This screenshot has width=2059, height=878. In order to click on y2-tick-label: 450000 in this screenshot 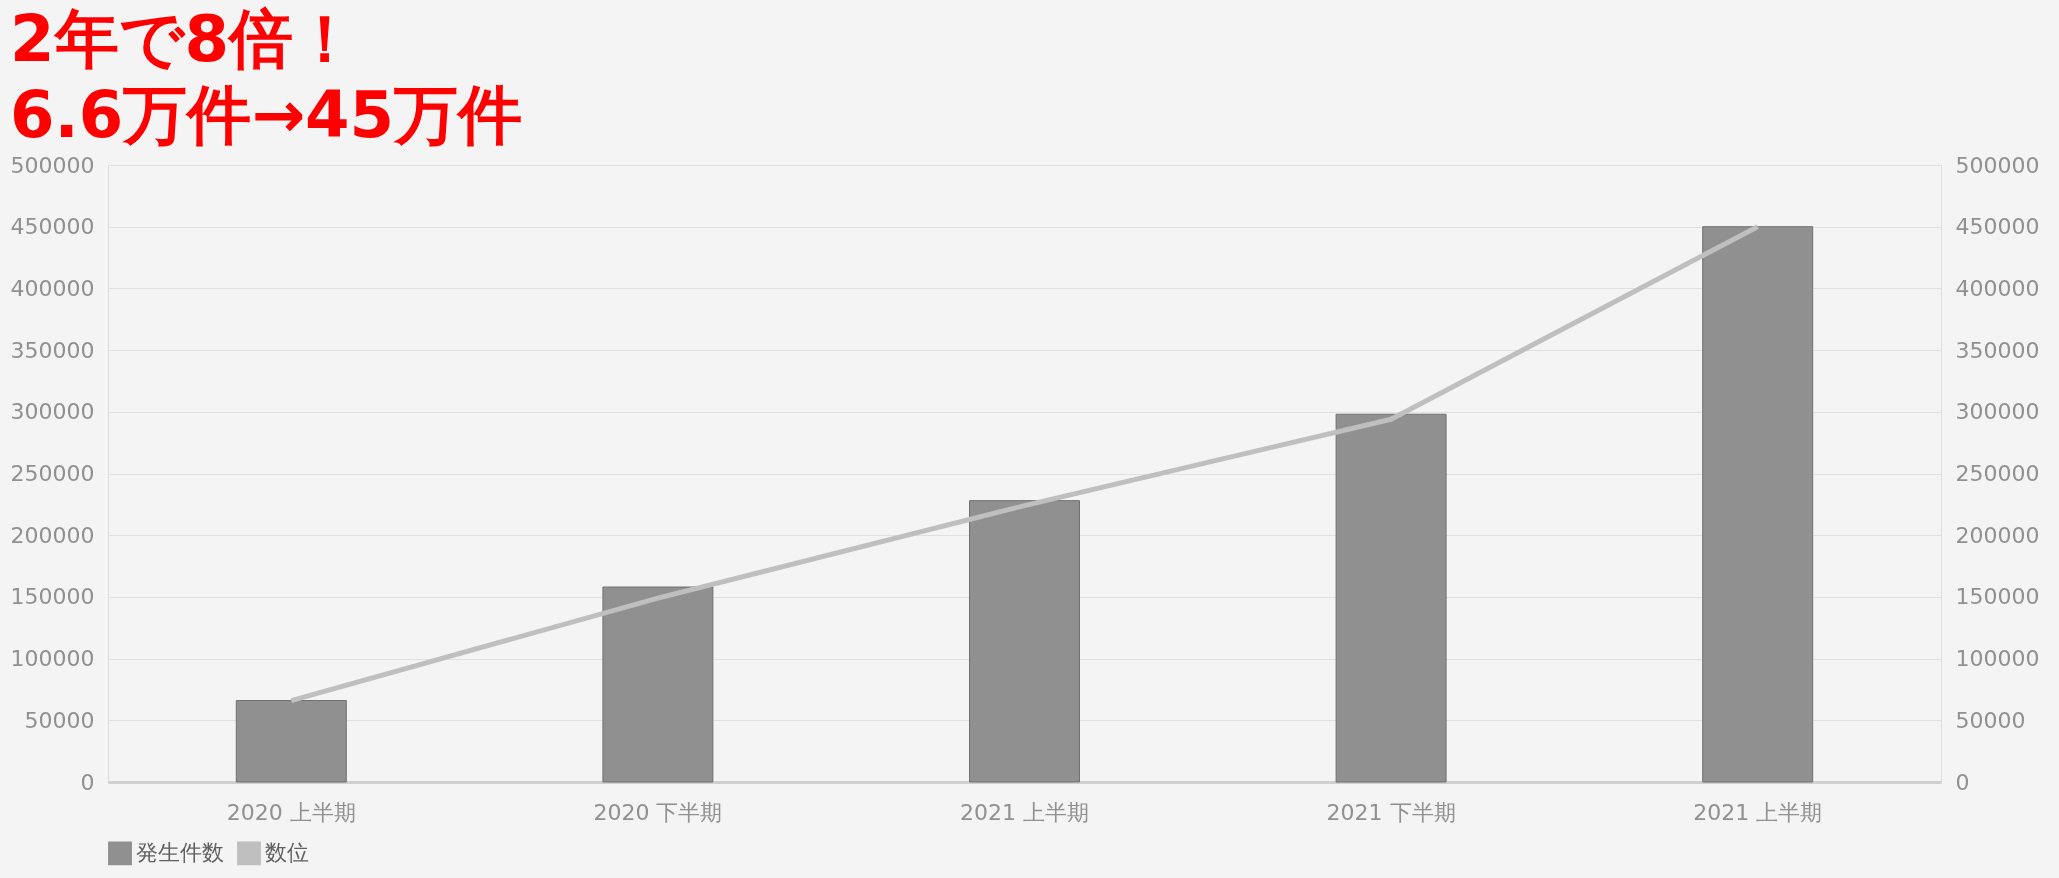, I will do `click(1997, 227)`.